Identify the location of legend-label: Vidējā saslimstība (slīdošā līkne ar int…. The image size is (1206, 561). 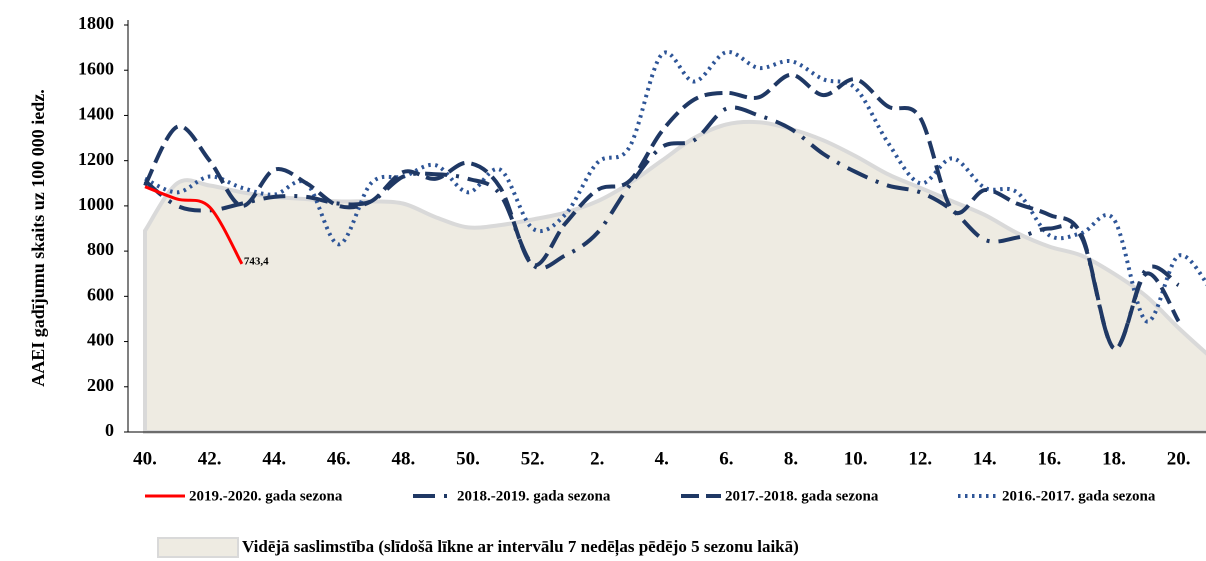
(520, 547).